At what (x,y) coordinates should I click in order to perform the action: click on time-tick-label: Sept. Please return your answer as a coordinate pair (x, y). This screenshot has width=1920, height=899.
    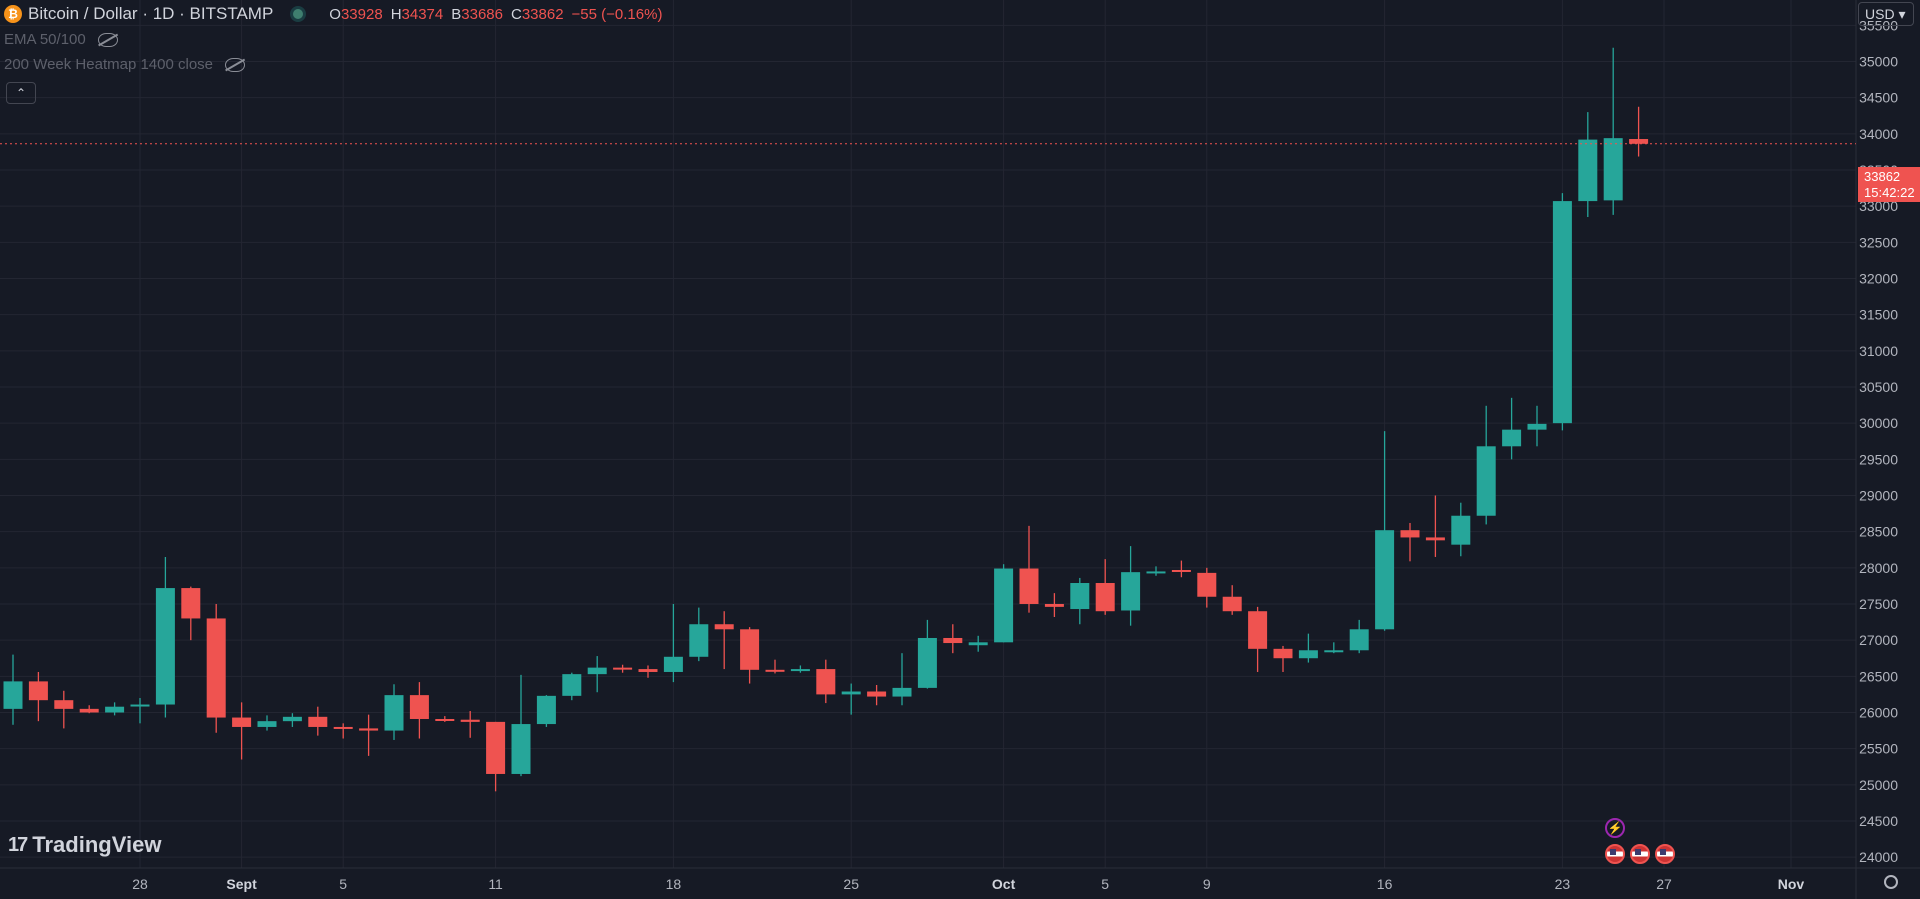
    Looking at the image, I should click on (241, 884).